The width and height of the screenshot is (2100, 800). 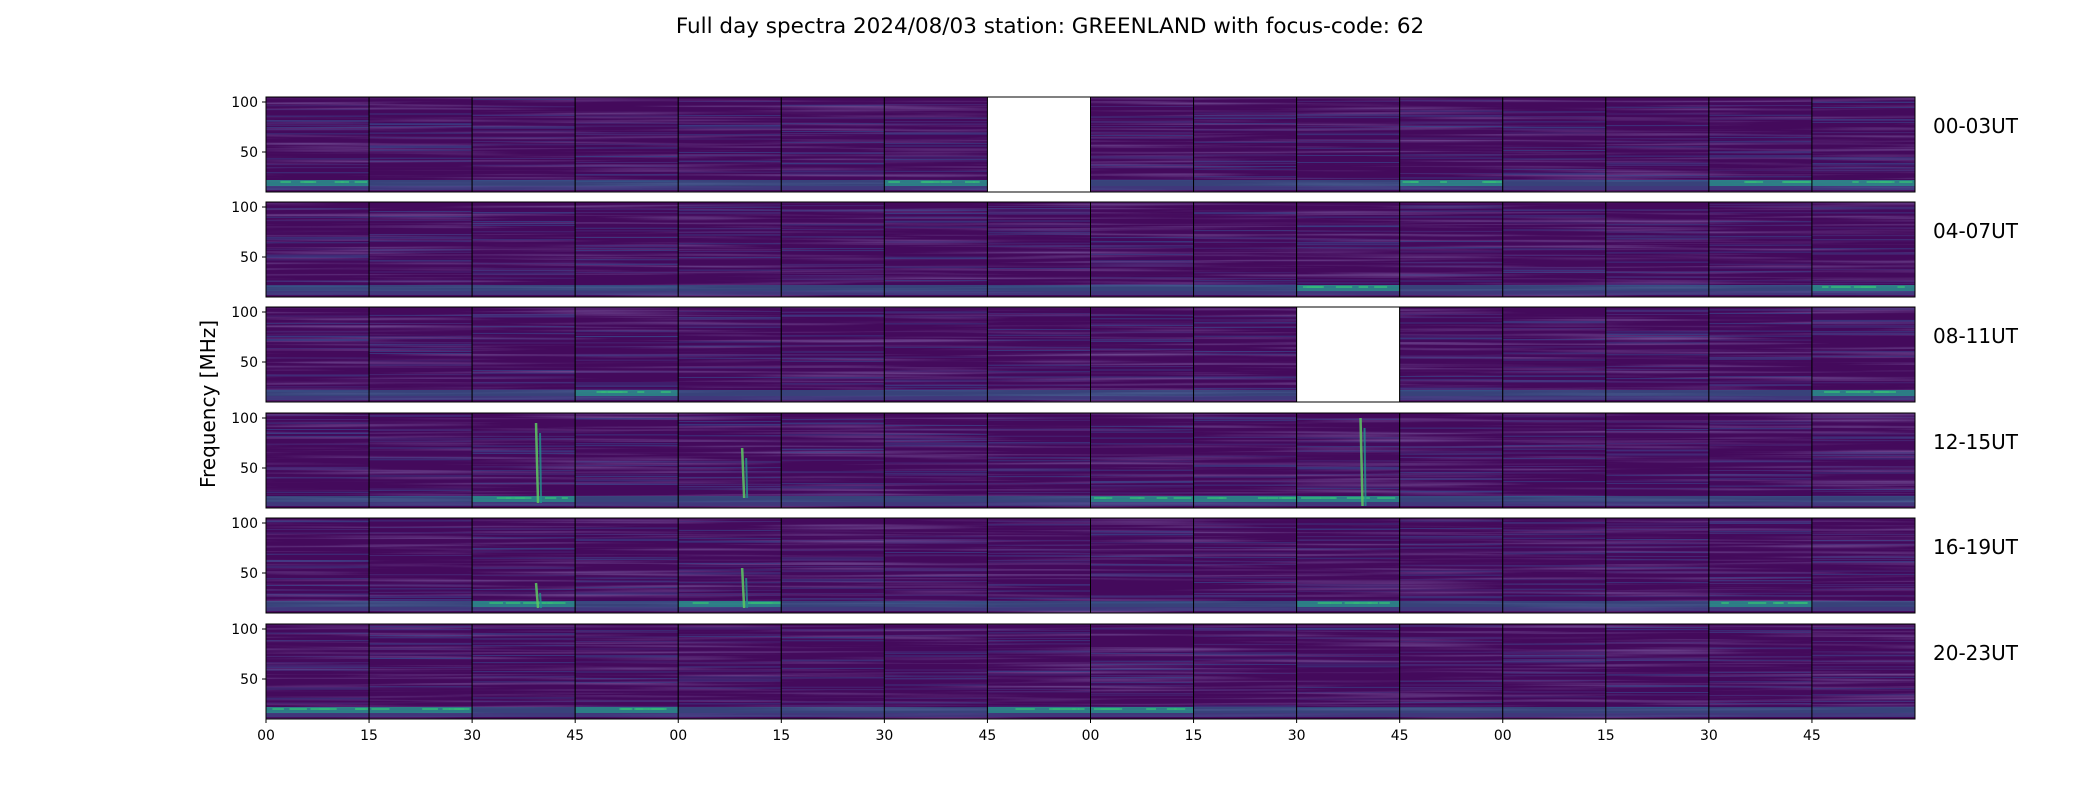 What do you see at coordinates (1400, 736) in the screenshot?
I see `x-tick-label: 45` at bounding box center [1400, 736].